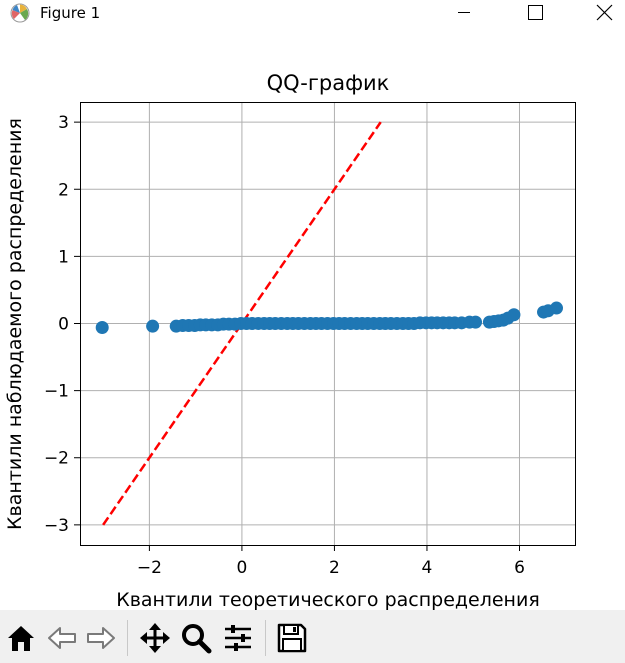  I want to click on forward-button, so click(101, 638).